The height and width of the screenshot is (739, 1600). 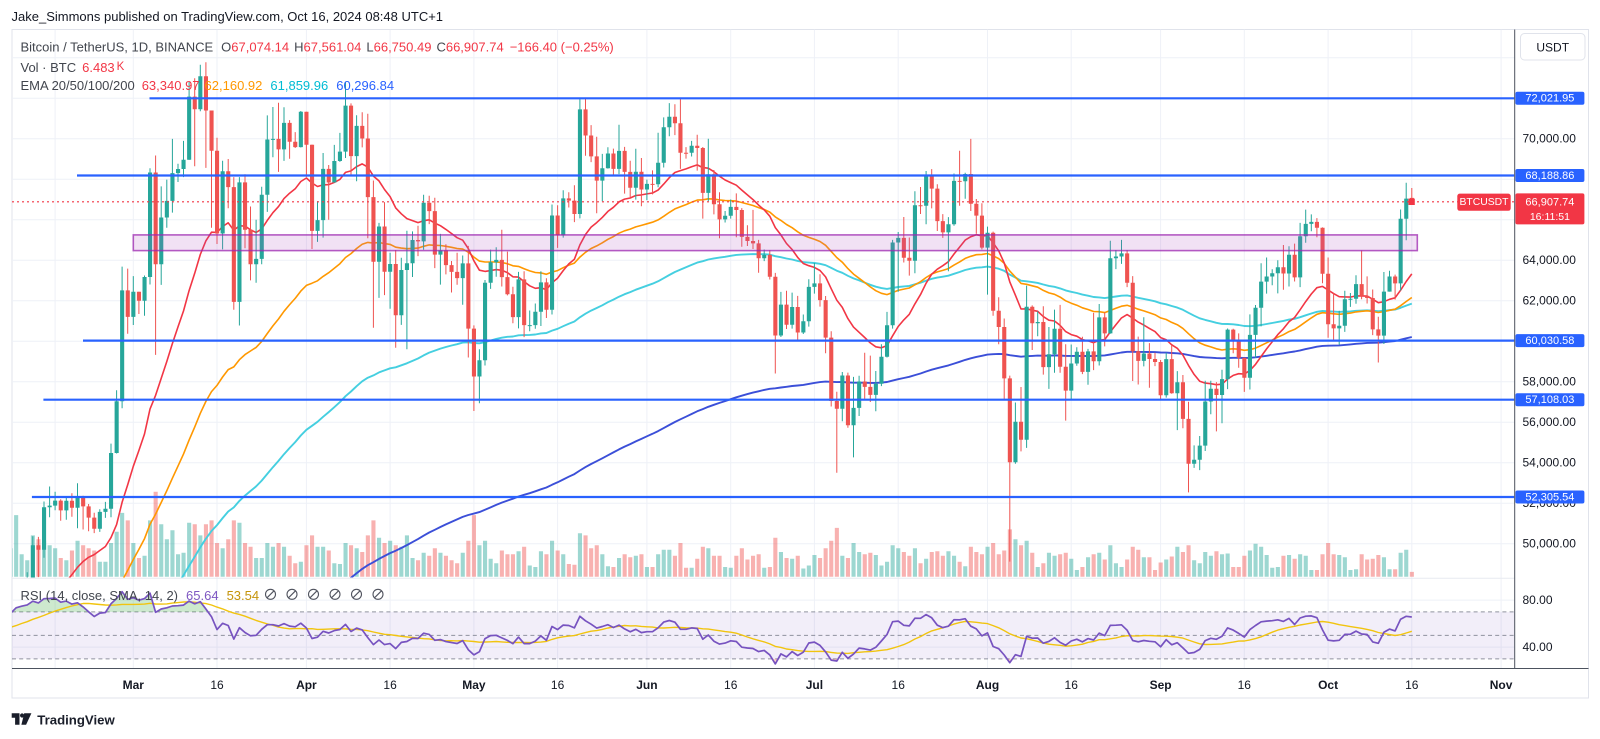 What do you see at coordinates (134, 685) in the screenshot?
I see `svg-text: Mar` at bounding box center [134, 685].